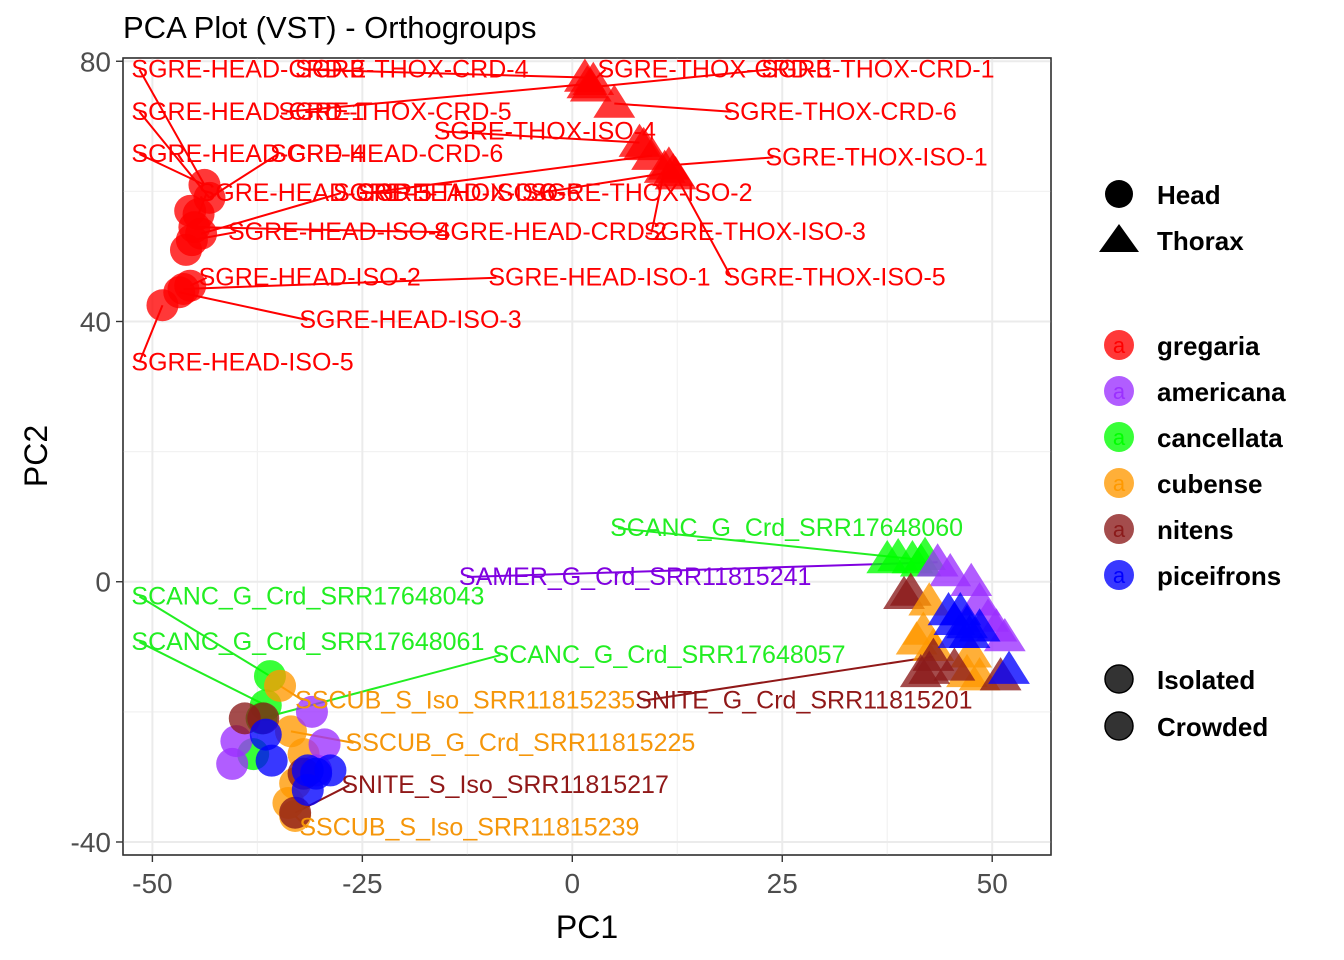 The image size is (1344, 960). Describe the element at coordinates (97, 452) in the screenshot. I see `y-axis: -40 0 40 80` at that location.